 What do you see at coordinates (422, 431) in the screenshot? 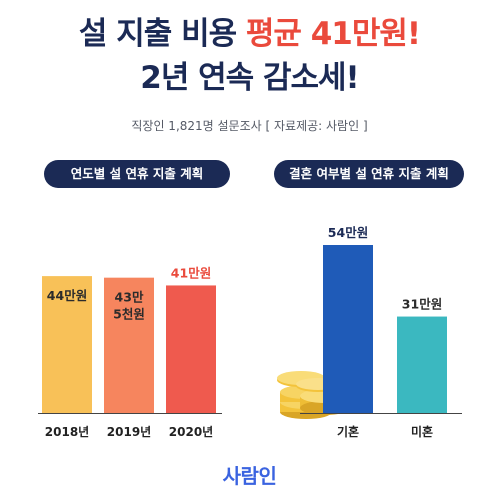
I see `tick-label: 미혼` at bounding box center [422, 431].